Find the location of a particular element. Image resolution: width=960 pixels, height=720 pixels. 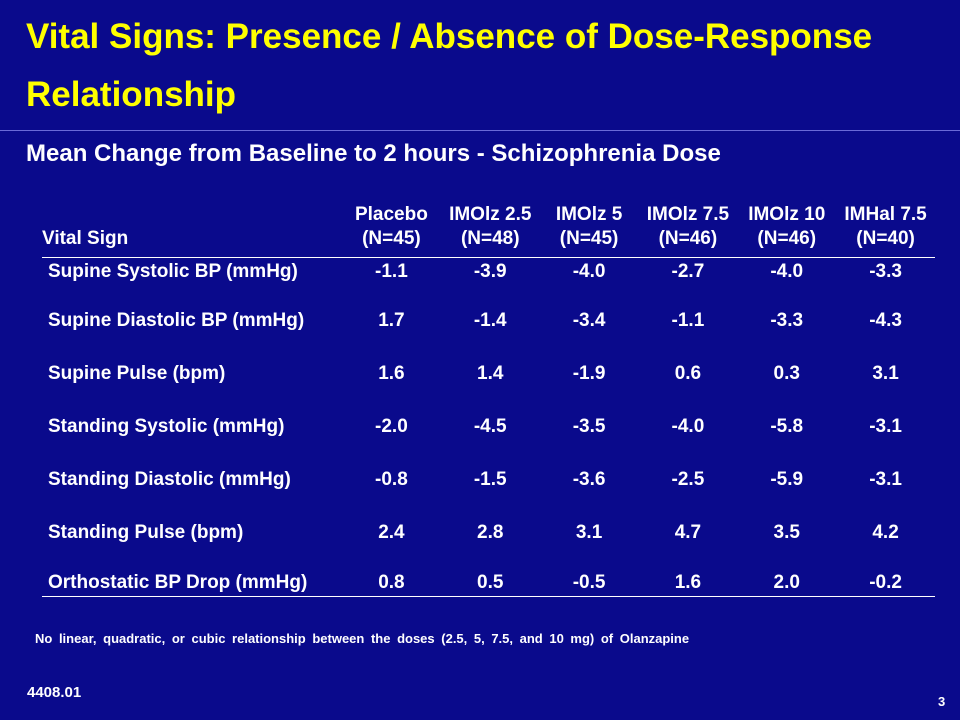

table-cell: 1.4 is located at coordinates (490, 373).